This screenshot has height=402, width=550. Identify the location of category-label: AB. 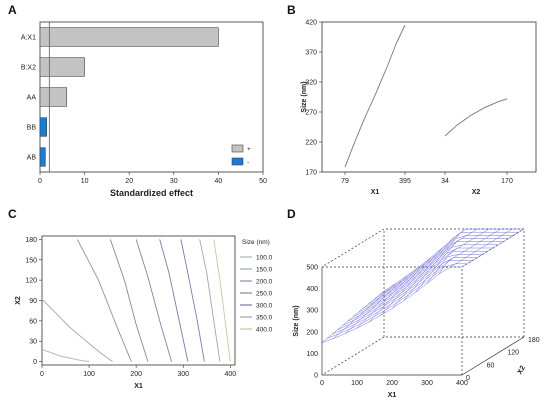
(32, 158).